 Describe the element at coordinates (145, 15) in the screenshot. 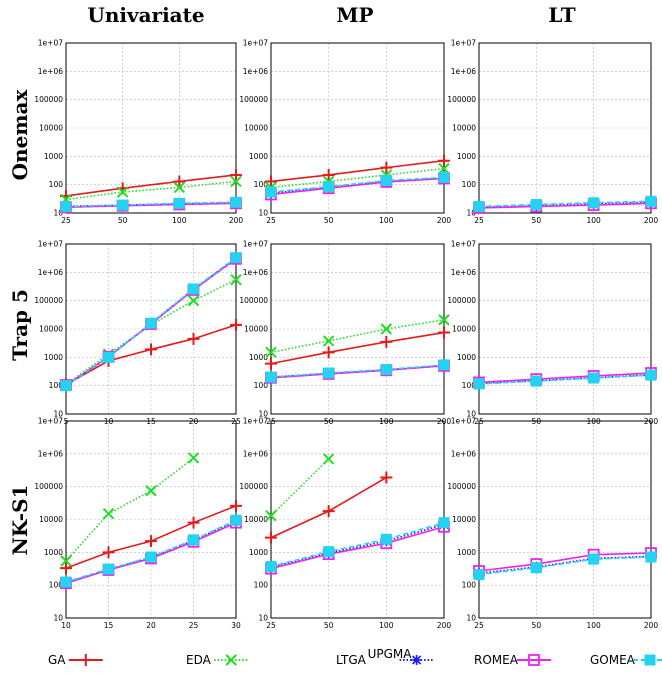

I see `column-title-univariate: Univariate` at that location.